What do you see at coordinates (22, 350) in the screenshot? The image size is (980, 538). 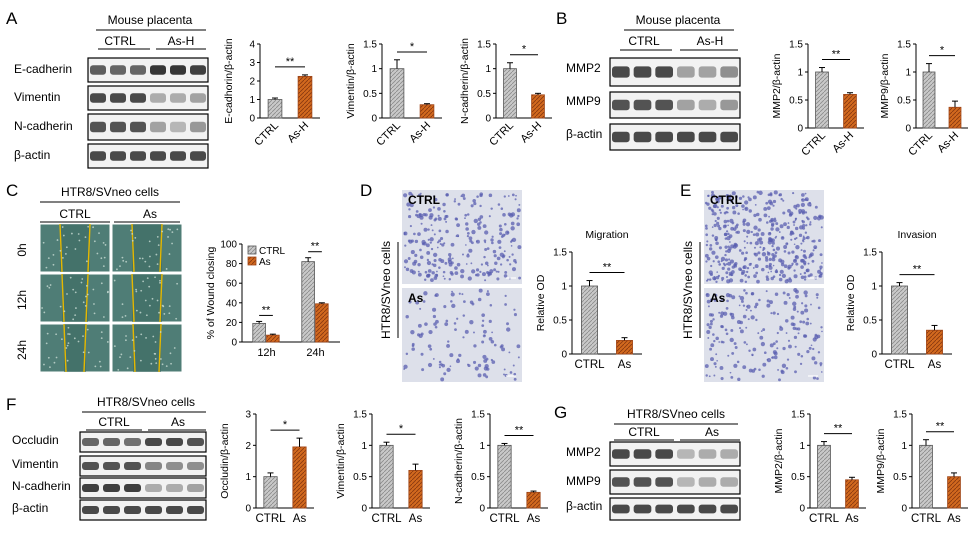 I see `panel-c-row-label: 24h` at bounding box center [22, 350].